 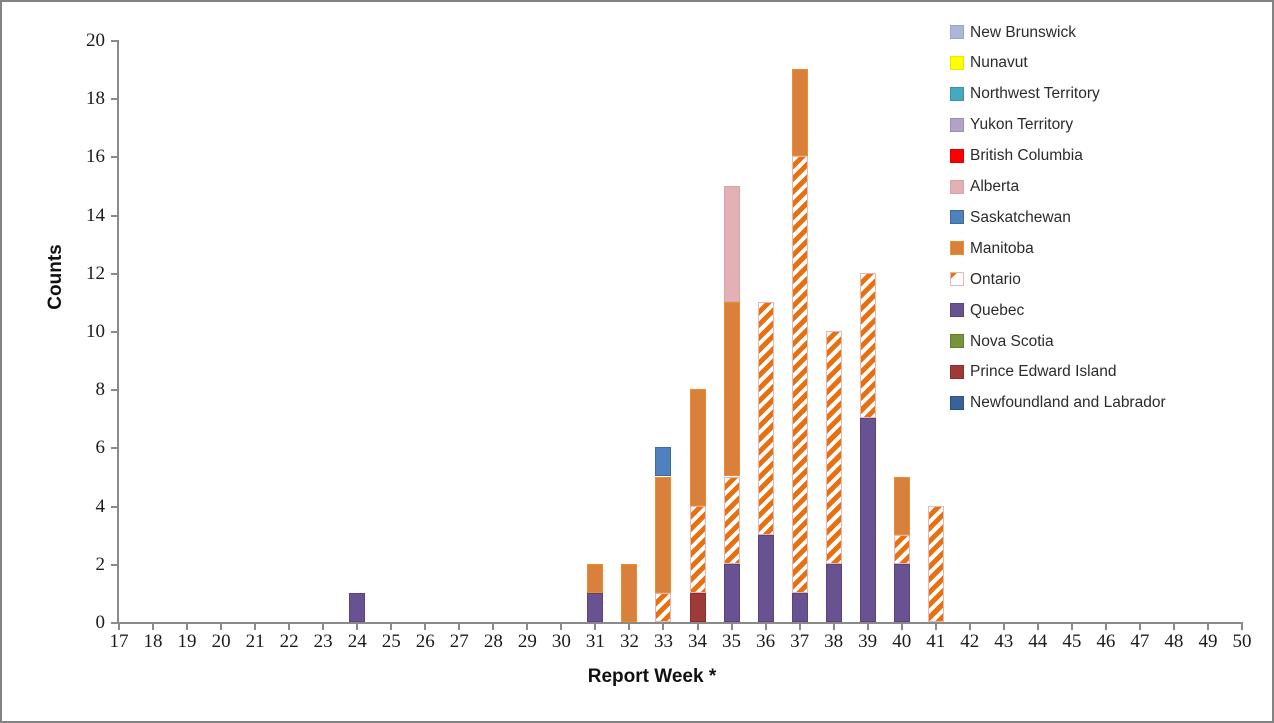 What do you see at coordinates (1012, 341) in the screenshot?
I see `legend-label: Nova Scotia` at bounding box center [1012, 341].